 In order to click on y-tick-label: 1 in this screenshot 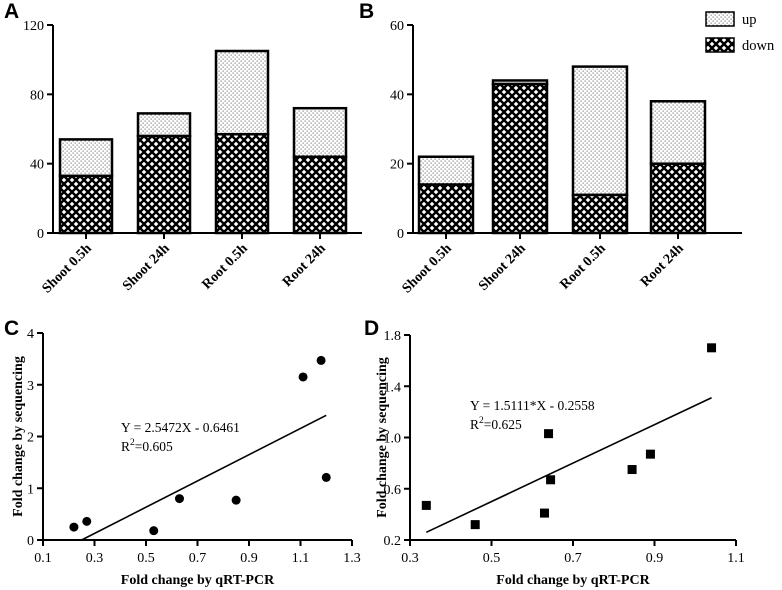, I will do `click(30, 489)`.